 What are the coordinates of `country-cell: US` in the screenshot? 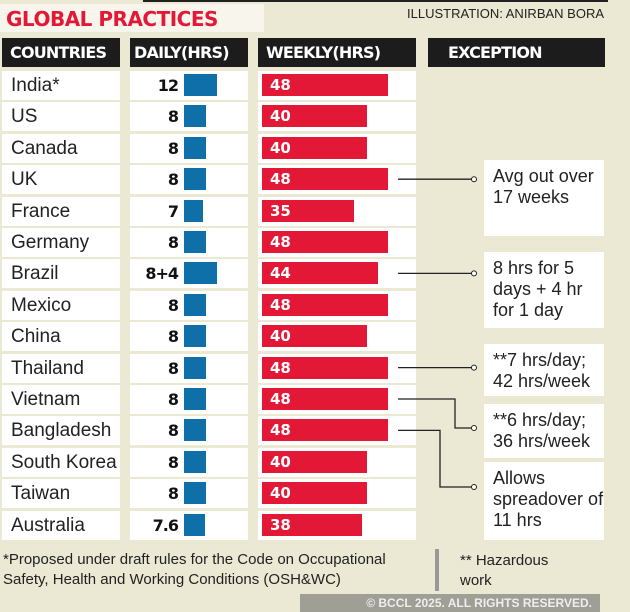 It's located at (61, 117).